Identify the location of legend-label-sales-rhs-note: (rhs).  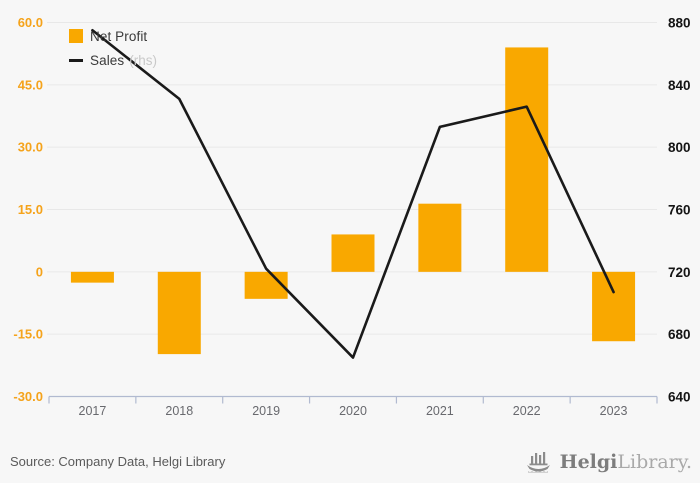
(143, 60).